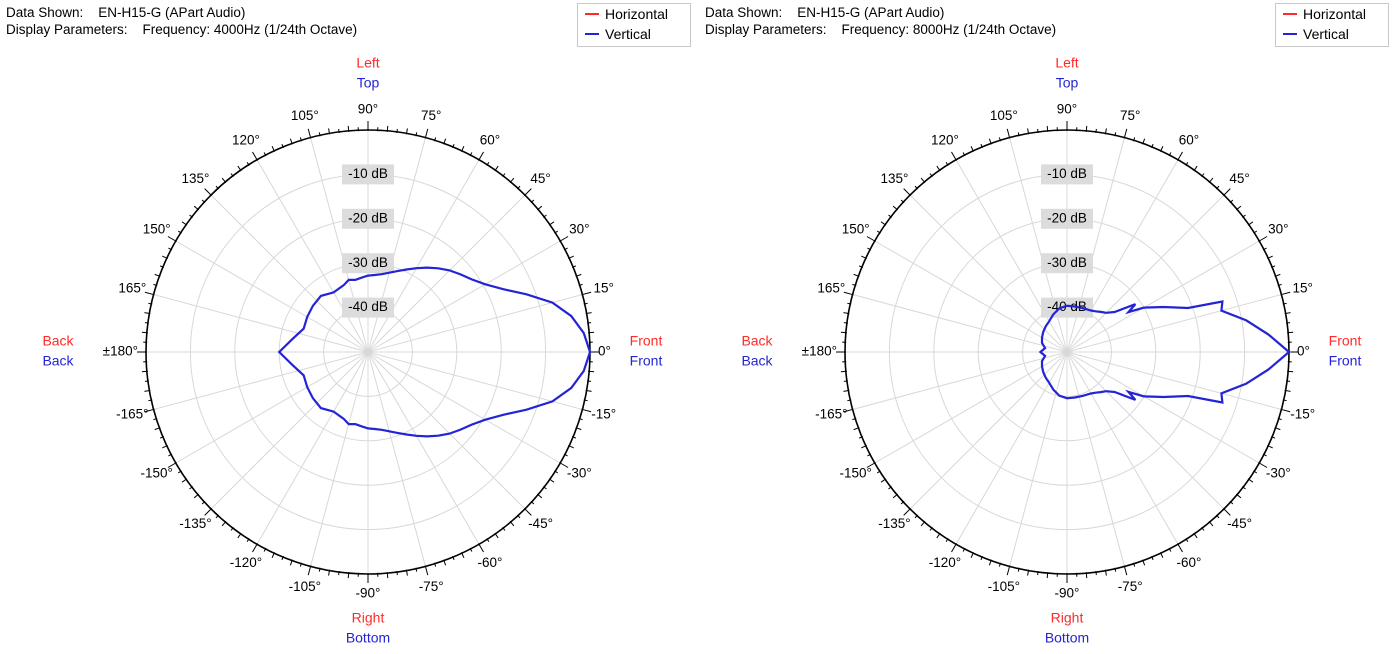  Describe the element at coordinates (1335, 13) in the screenshot. I see `legend-label-horizontal: Horizontal` at that location.